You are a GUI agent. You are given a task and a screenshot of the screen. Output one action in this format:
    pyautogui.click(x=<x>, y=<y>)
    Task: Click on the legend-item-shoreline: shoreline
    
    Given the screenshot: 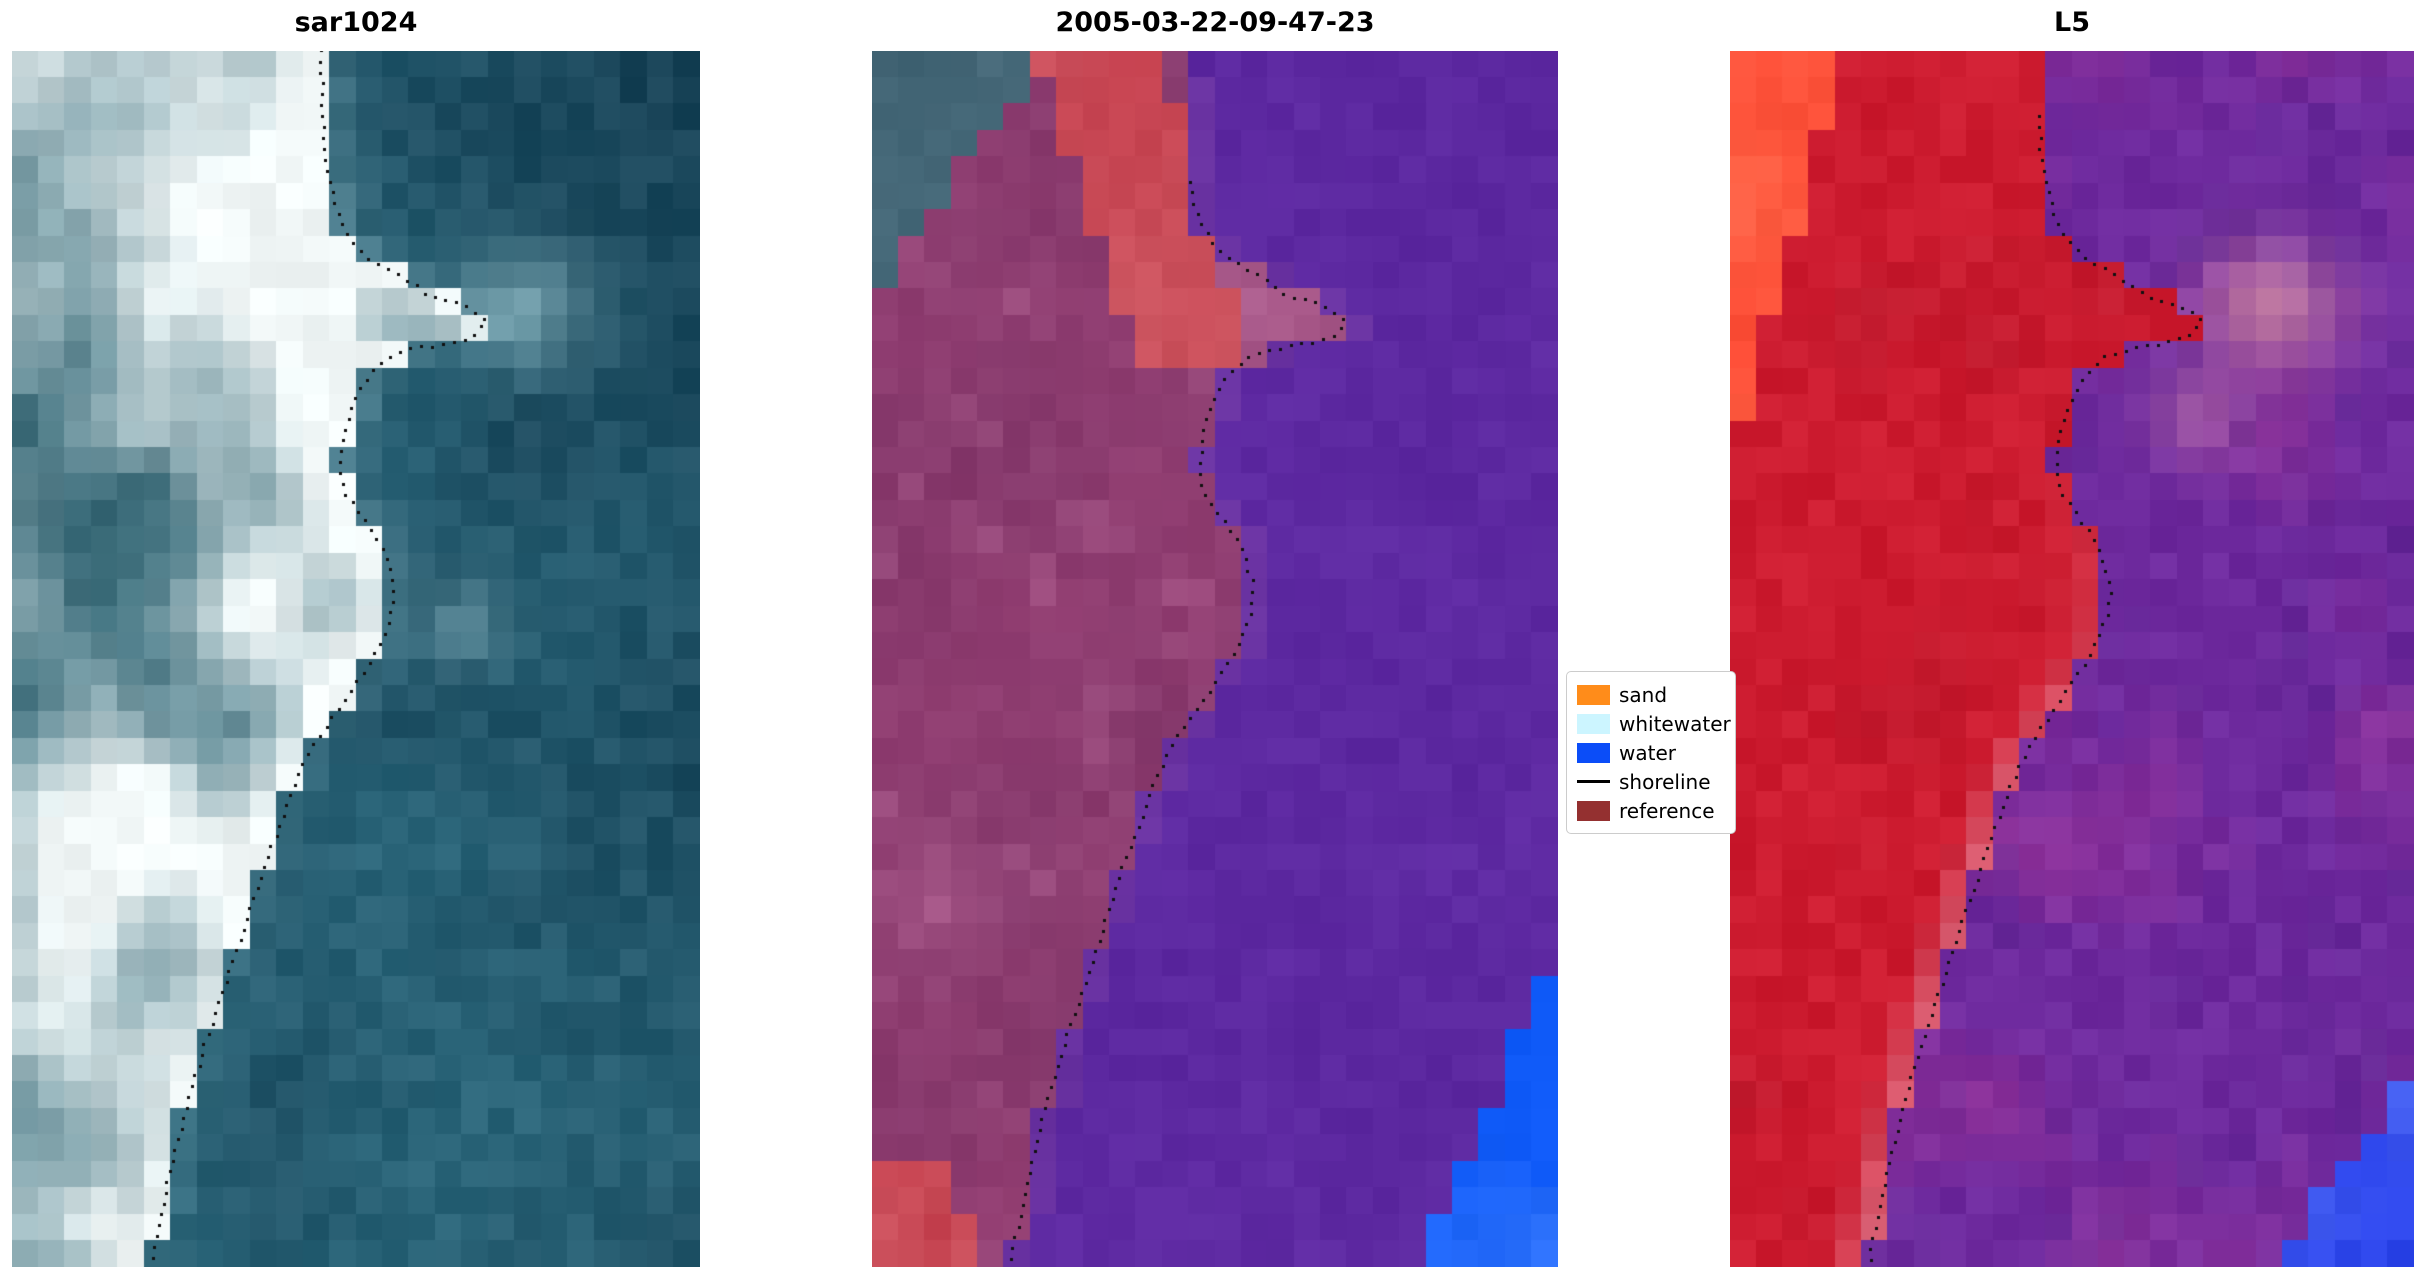 What is the action you would take?
    pyautogui.click(x=1651, y=781)
    